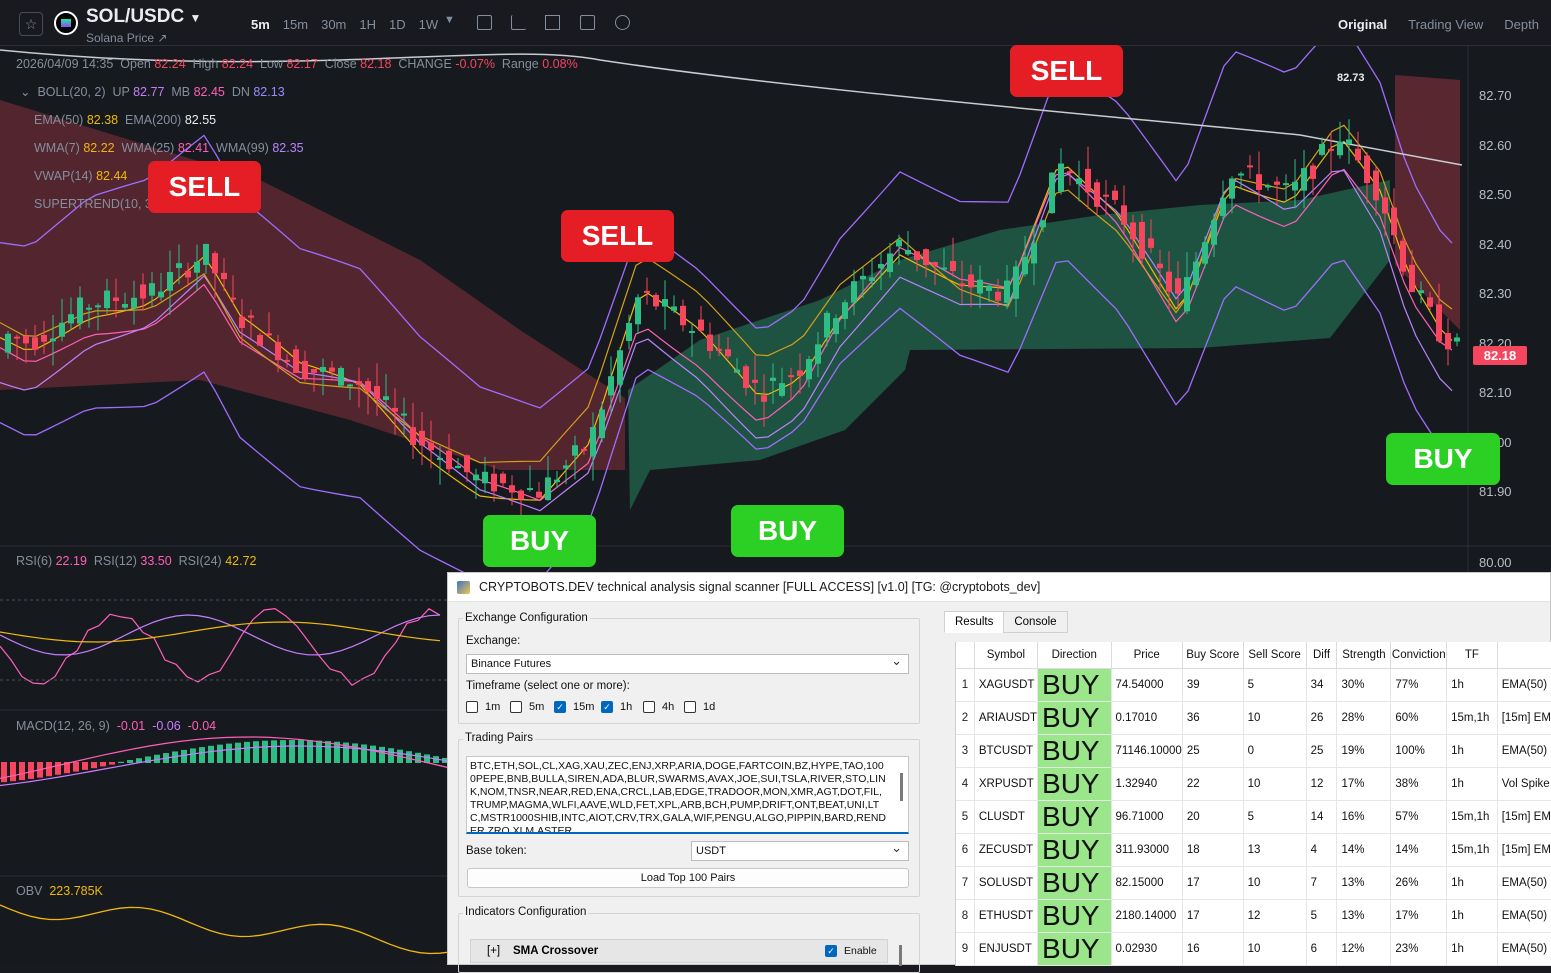  What do you see at coordinates (851, 951) in the screenshot?
I see `sma-enable-checkbox: ✓ Enable` at bounding box center [851, 951].